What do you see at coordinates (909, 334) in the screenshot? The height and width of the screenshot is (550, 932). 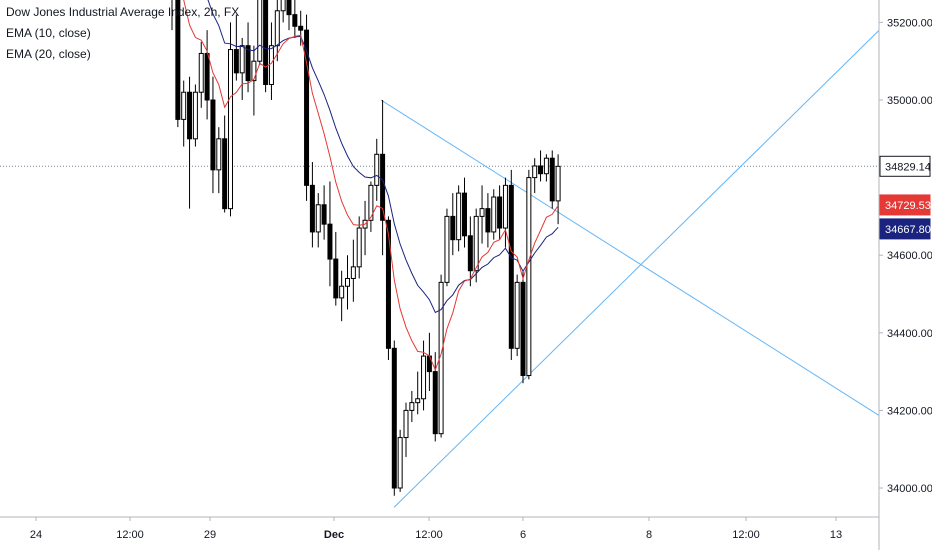 I see `y-tick-label: 34400.00` at bounding box center [909, 334].